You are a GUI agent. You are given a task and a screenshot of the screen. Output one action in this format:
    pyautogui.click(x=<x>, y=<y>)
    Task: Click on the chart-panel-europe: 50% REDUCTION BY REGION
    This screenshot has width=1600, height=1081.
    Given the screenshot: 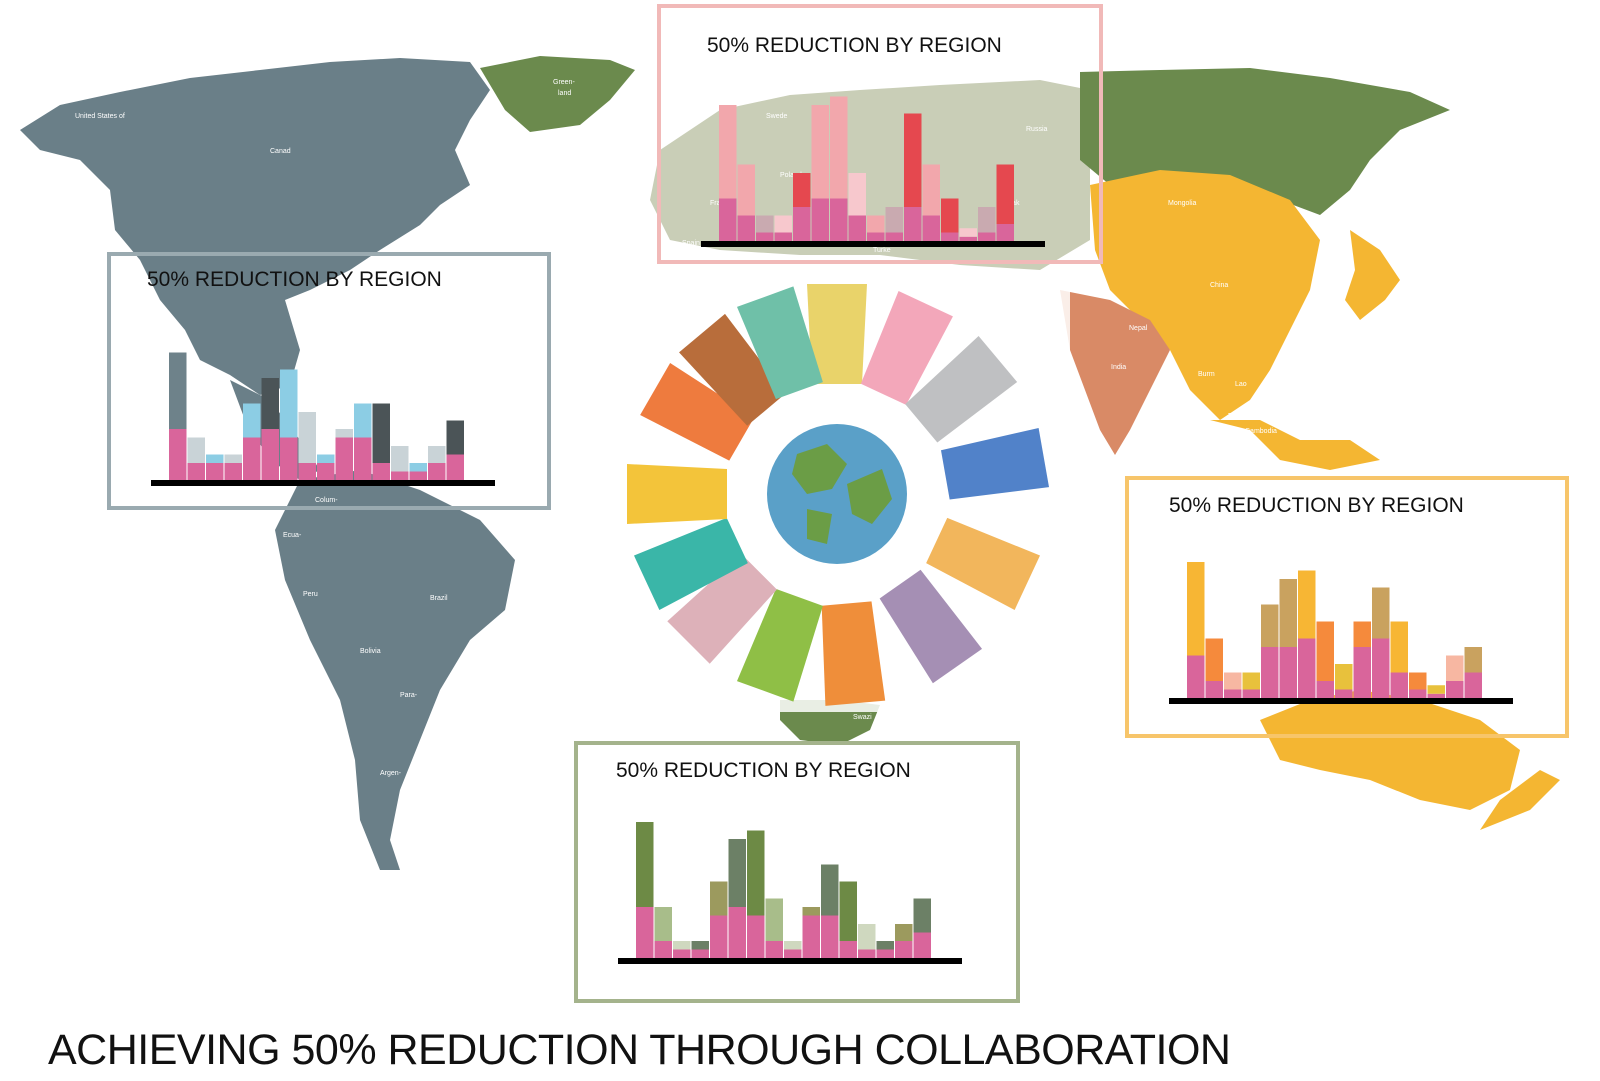 What is the action you would take?
    pyautogui.click(x=880, y=134)
    